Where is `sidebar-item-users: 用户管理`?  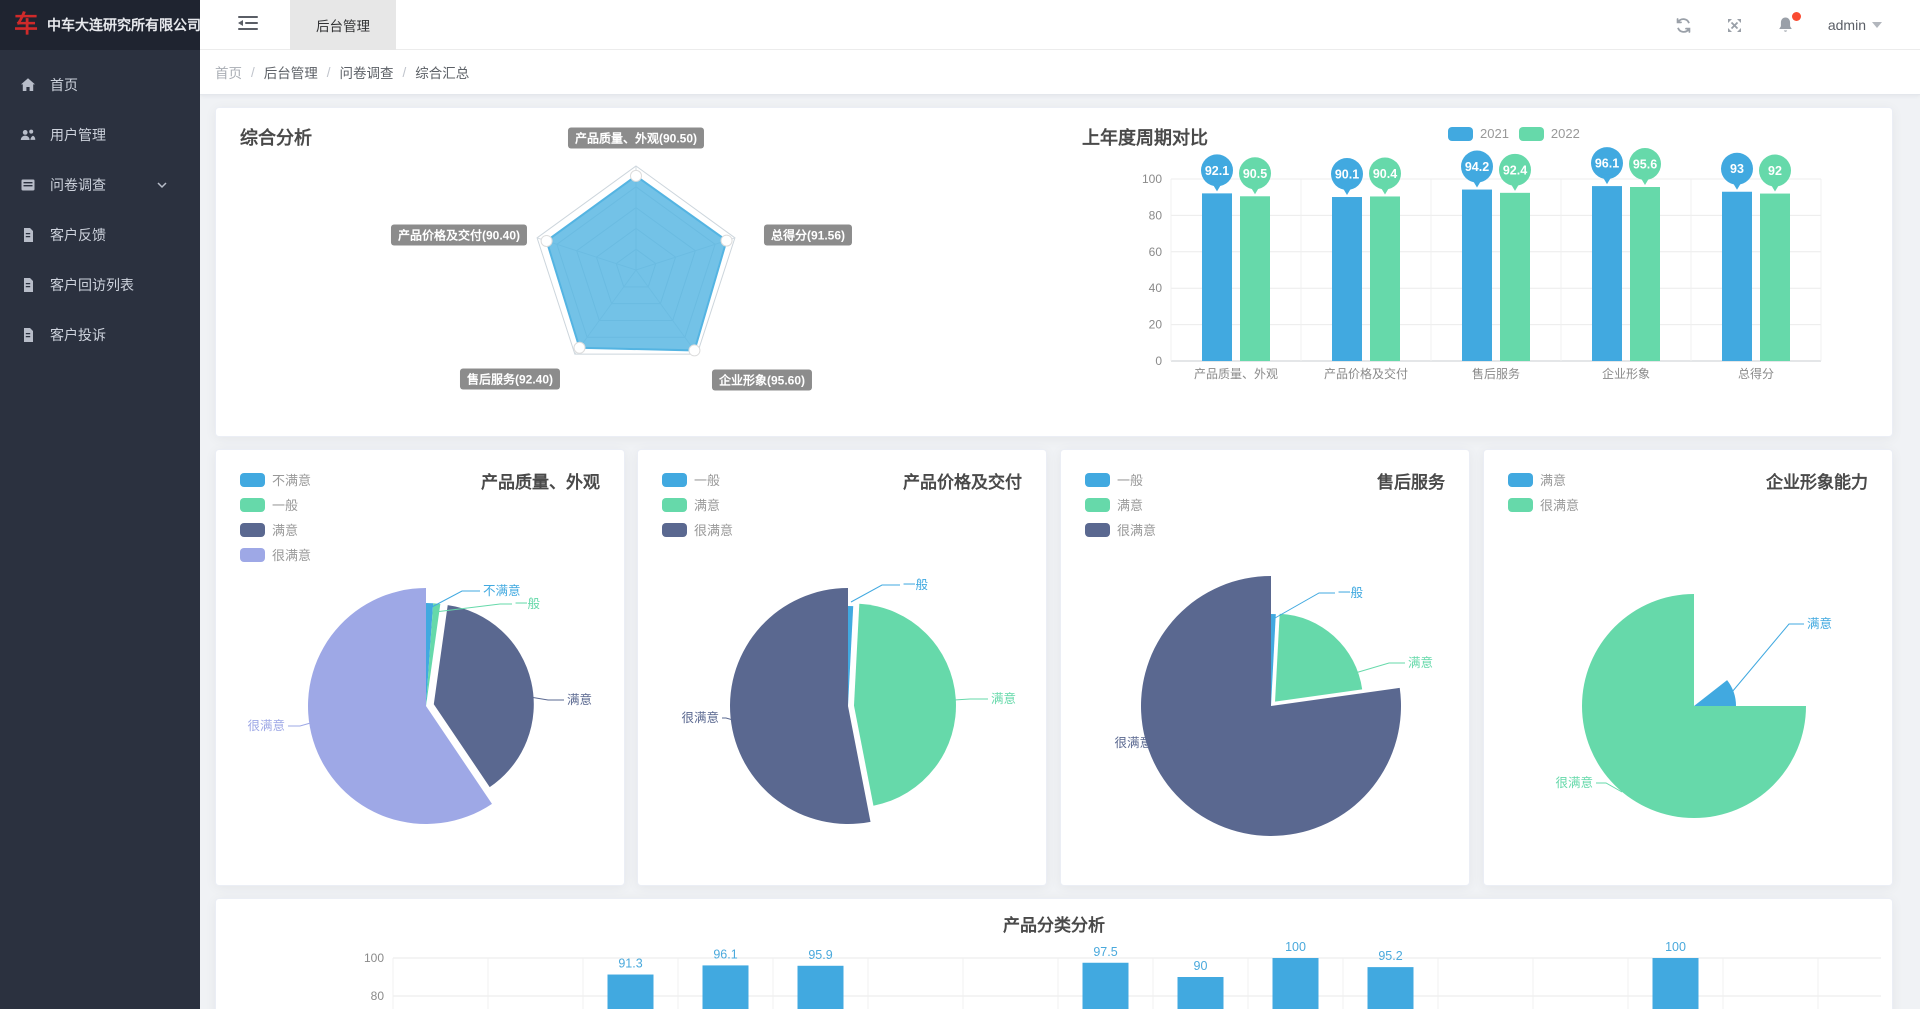
sidebar-item-users: 用户管理 is located at coordinates (100, 135).